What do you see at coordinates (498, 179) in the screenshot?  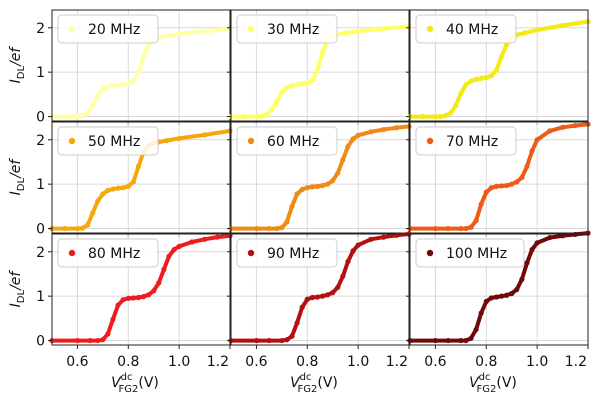 I see `subplot-6: 70 MHz` at bounding box center [498, 179].